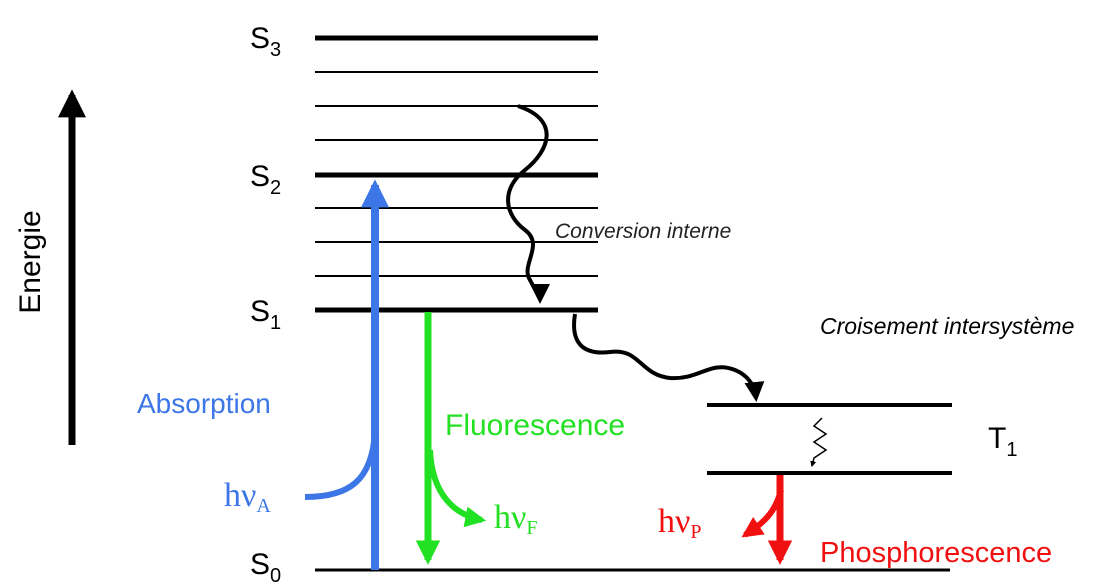 This screenshot has width=1111, height=585. I want to click on phosphorescence-label: Phosphorescence, so click(936, 553).